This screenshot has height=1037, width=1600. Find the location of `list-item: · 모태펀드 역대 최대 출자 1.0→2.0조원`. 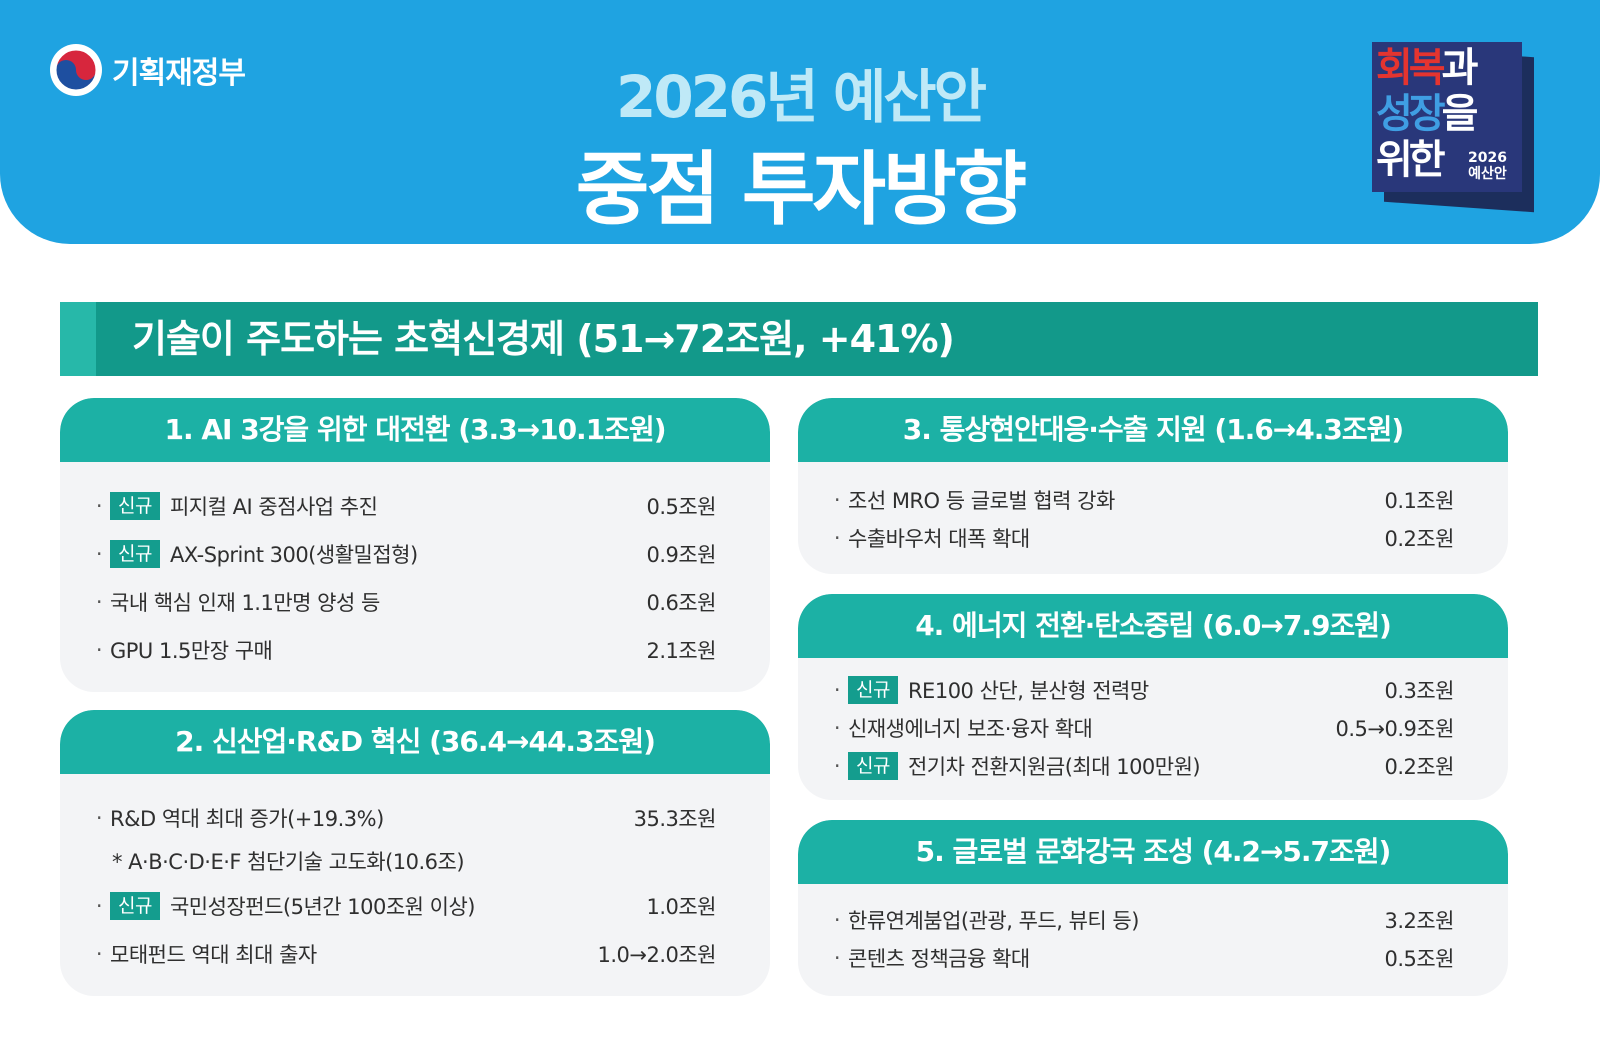

list-item: · 모태펀드 역대 최대 출자 1.0→2.0조원 is located at coordinates (415, 954).